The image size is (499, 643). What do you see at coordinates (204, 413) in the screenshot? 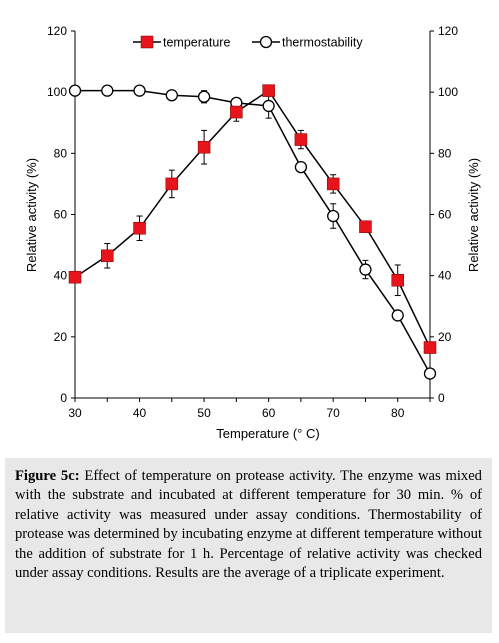
I see `x-tick-label: 50` at bounding box center [204, 413].